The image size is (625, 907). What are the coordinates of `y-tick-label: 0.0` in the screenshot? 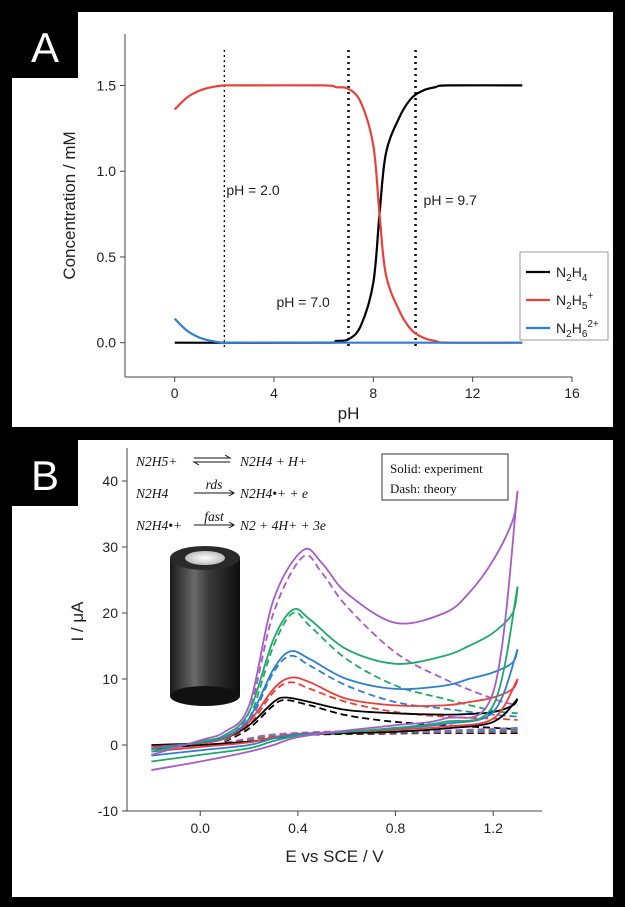 It's located at (107, 343).